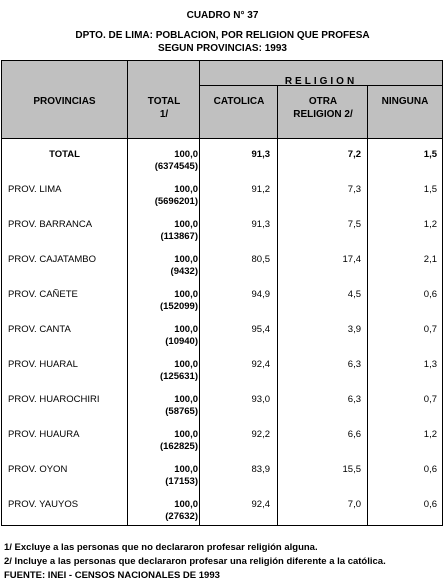 The height and width of the screenshot is (582, 445). What do you see at coordinates (261, 189) in the screenshot?
I see `row-catolica-value: 91,2` at bounding box center [261, 189].